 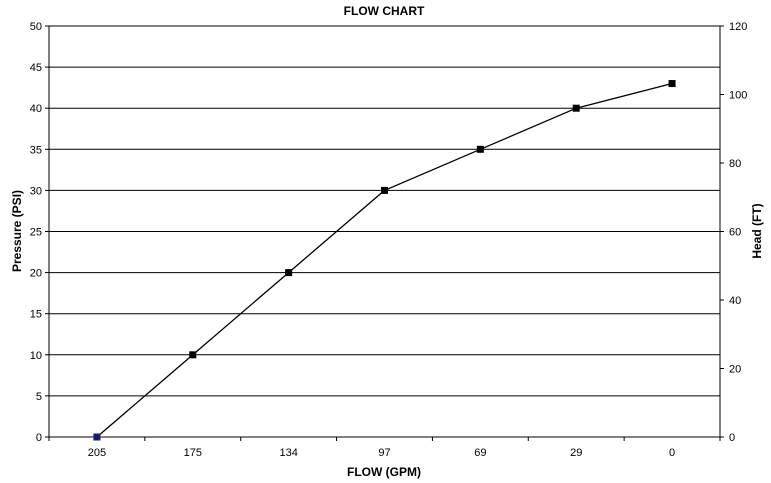 I want to click on x-tick-label: 134, so click(x=288, y=453).